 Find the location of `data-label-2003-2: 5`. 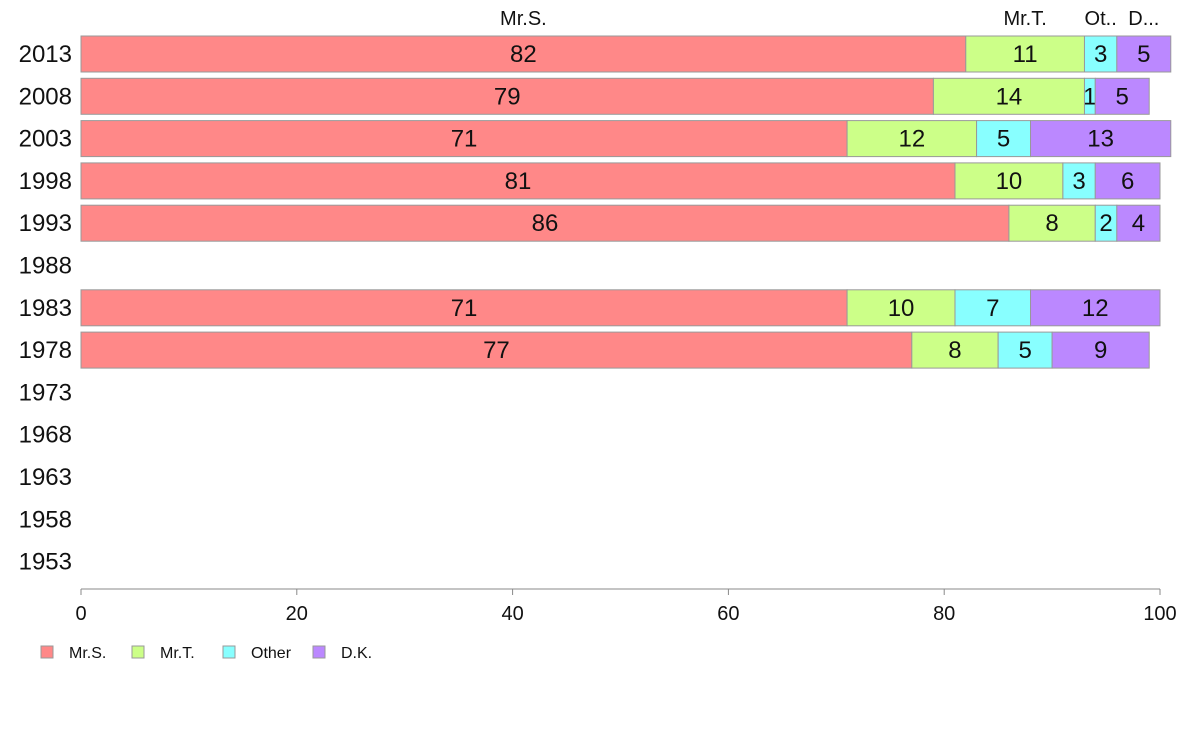

data-label-2003-2: 5 is located at coordinates (1003, 139).